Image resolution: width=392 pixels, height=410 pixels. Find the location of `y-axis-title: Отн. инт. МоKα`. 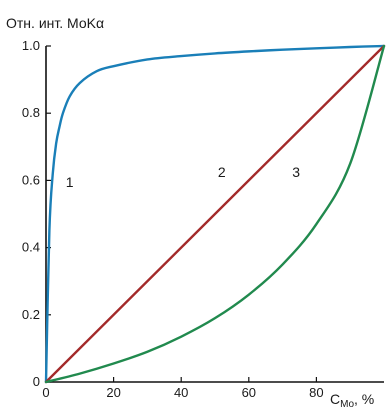

y-axis-title: Отн. инт. МоKα is located at coordinates (55, 23).